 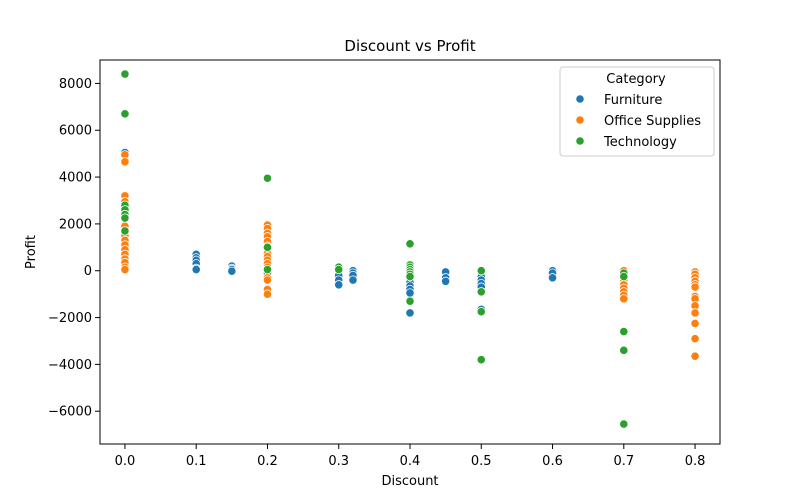 What do you see at coordinates (409, 481) in the screenshot?
I see `x-axis-label: Discount` at bounding box center [409, 481].